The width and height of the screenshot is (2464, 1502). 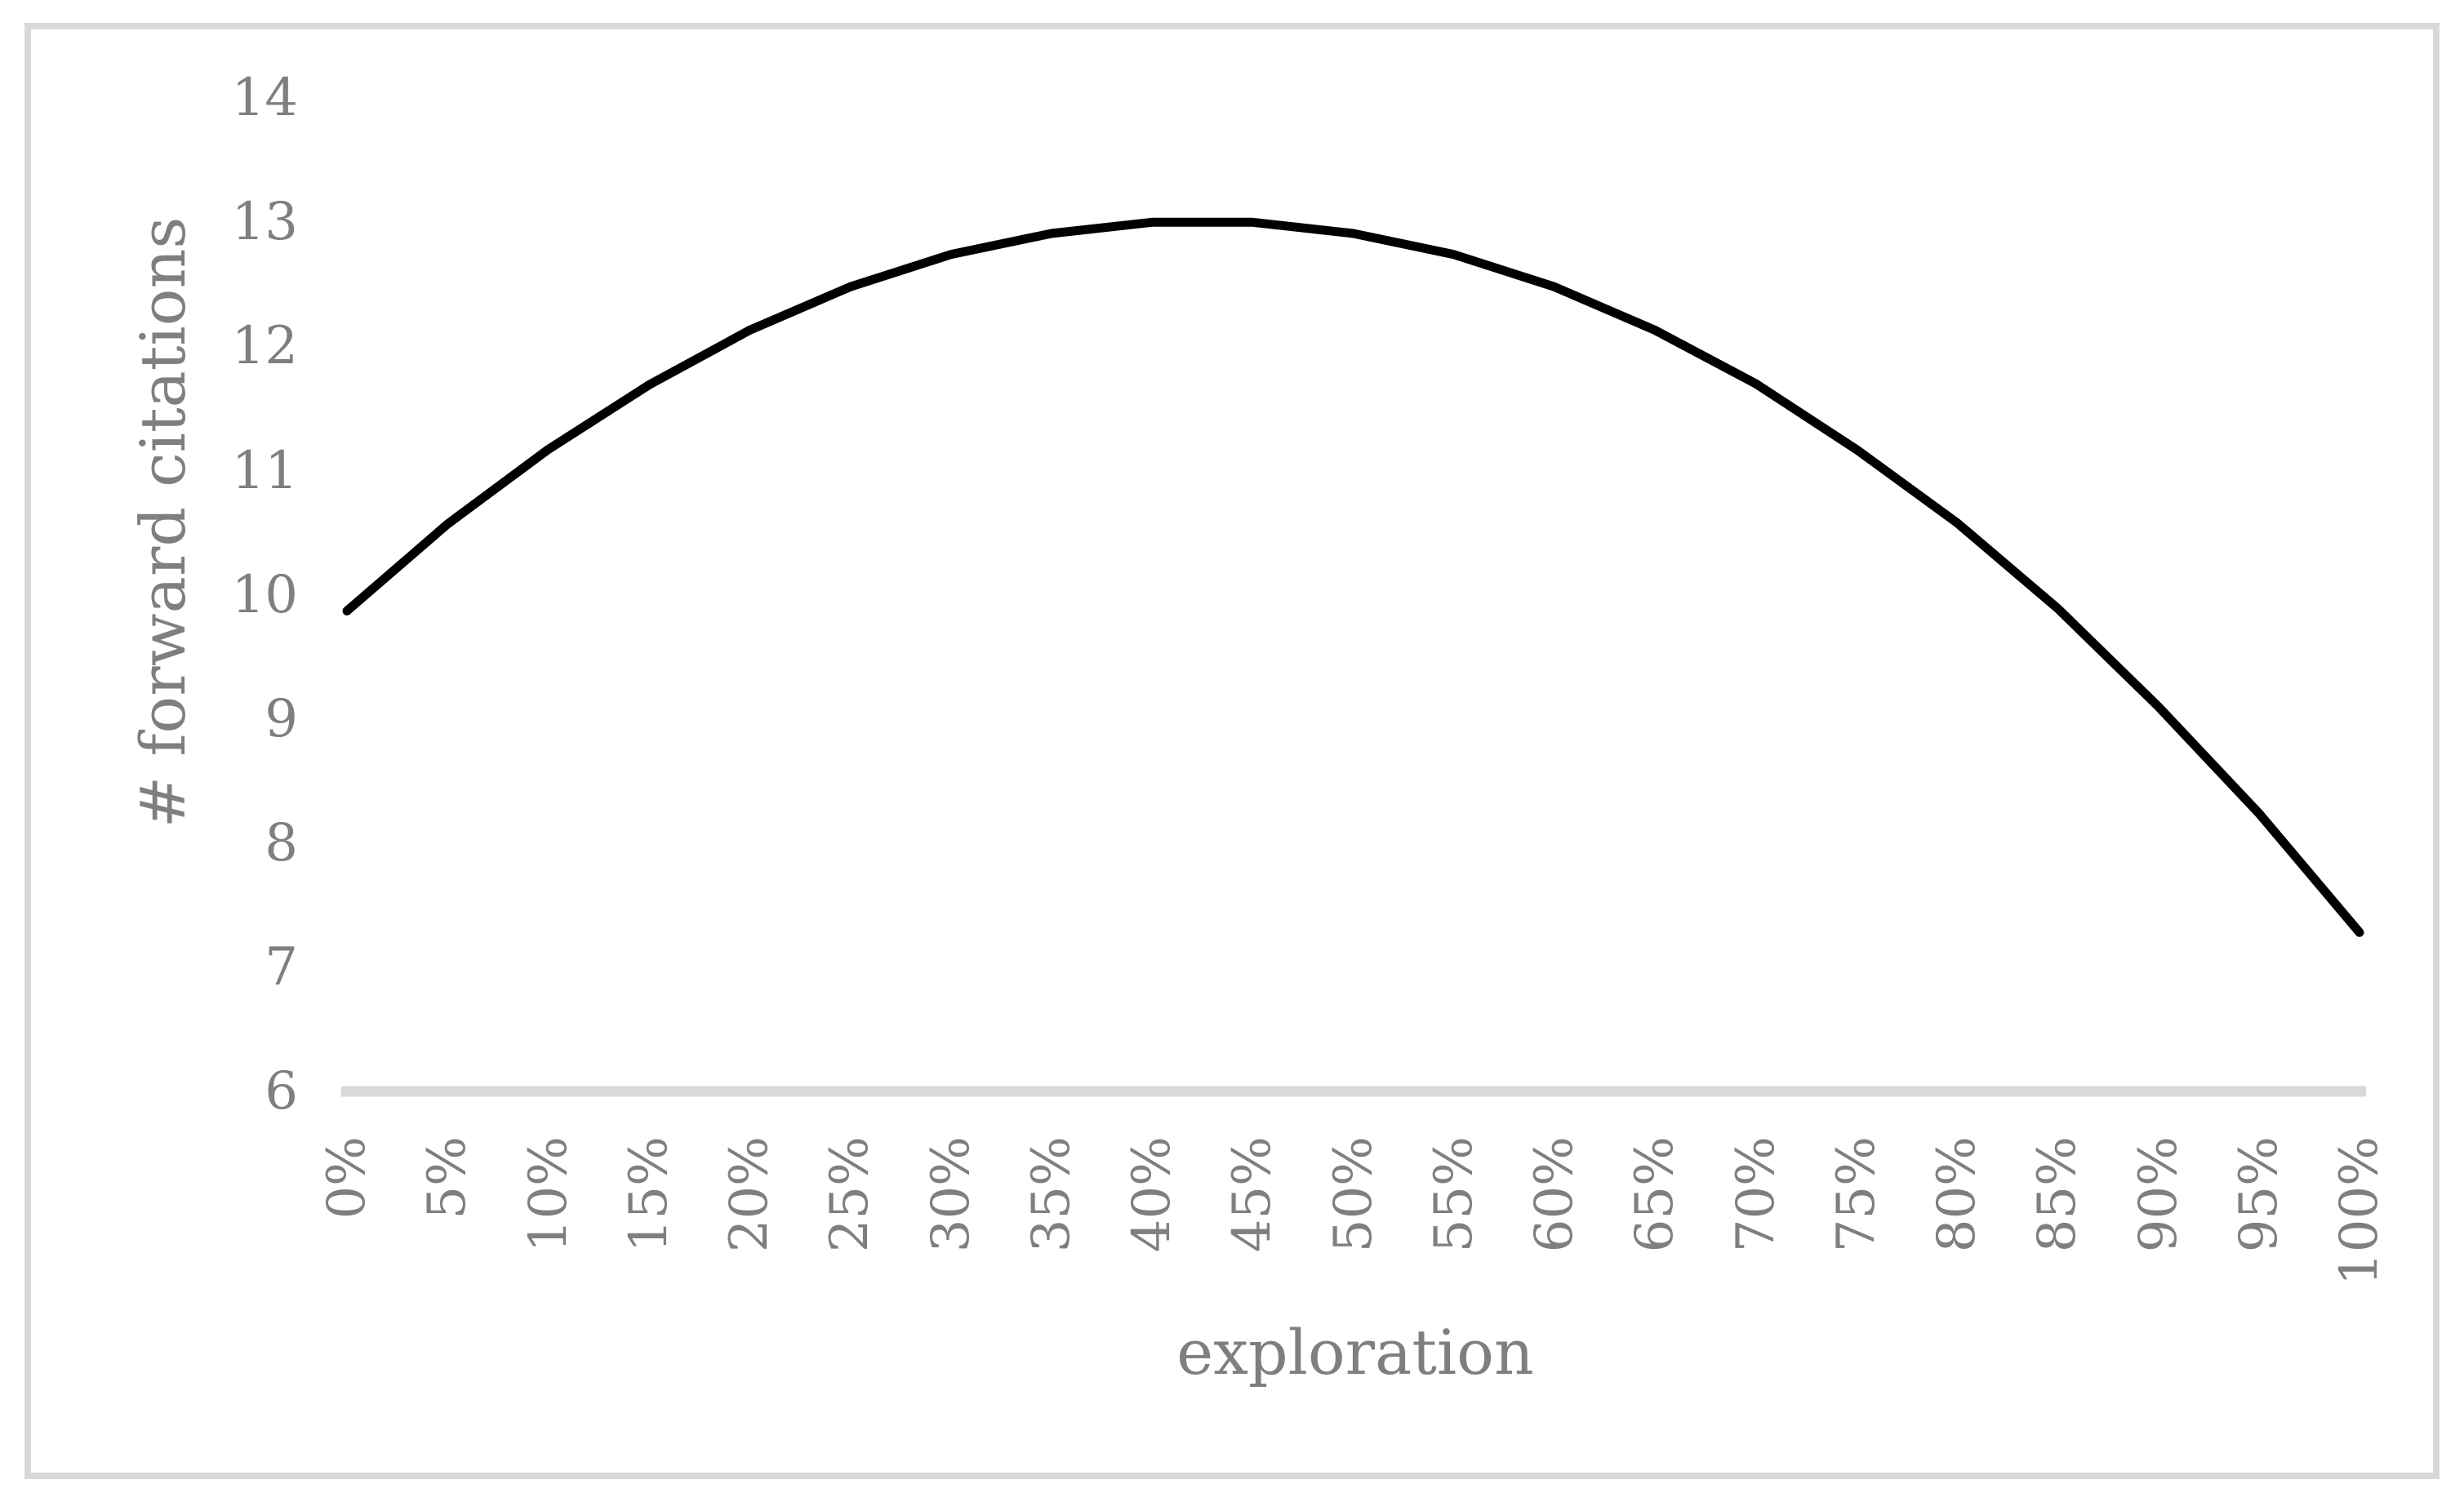 I want to click on y-tick-label: 7, so click(x=281, y=967).